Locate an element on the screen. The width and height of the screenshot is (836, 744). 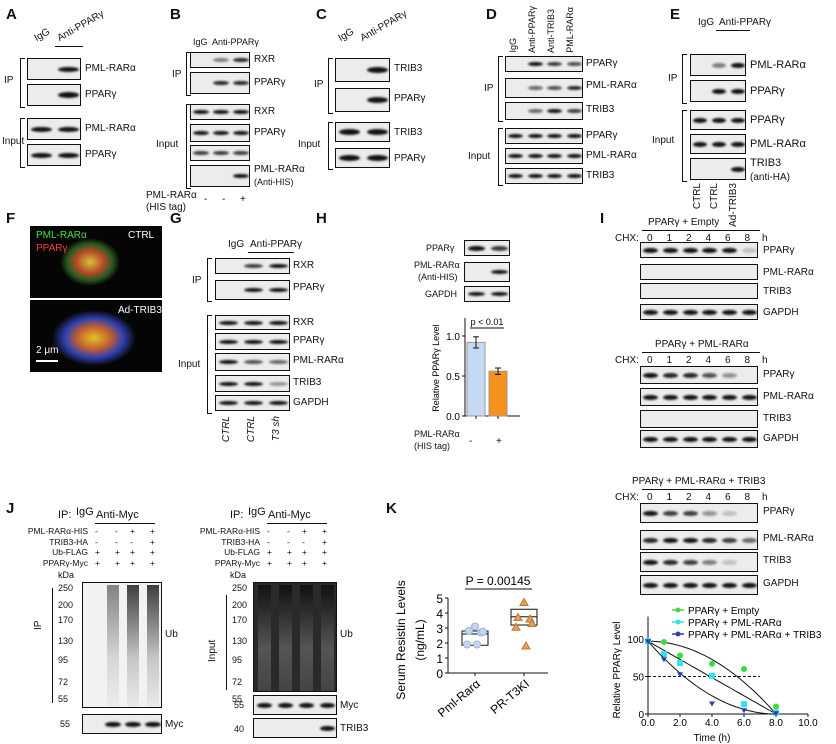
time-label: 8 is located at coordinates (747, 360).